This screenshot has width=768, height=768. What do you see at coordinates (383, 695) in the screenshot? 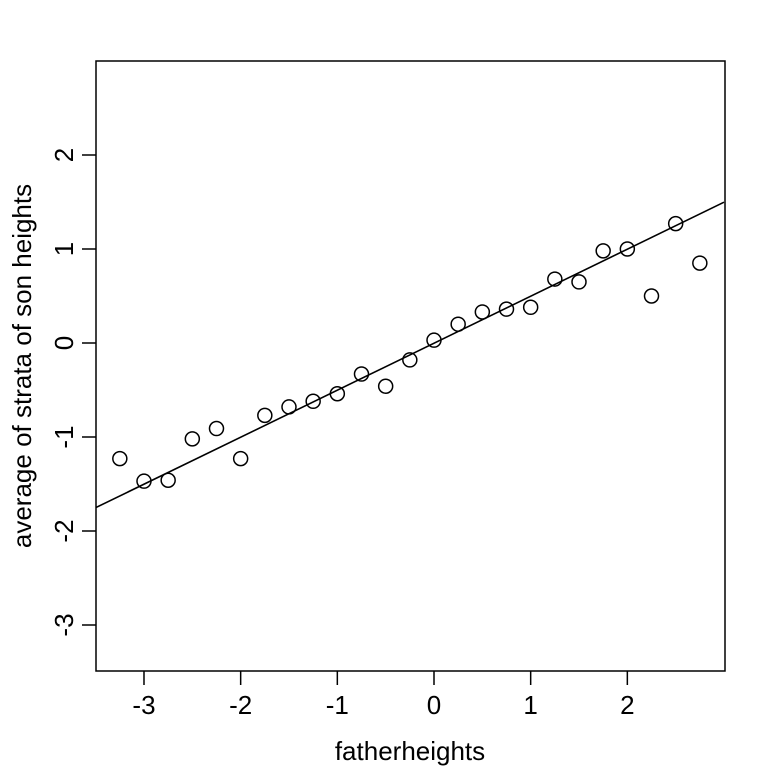
I see `x-axis: -3 -2 -1 0 1 2` at bounding box center [383, 695].